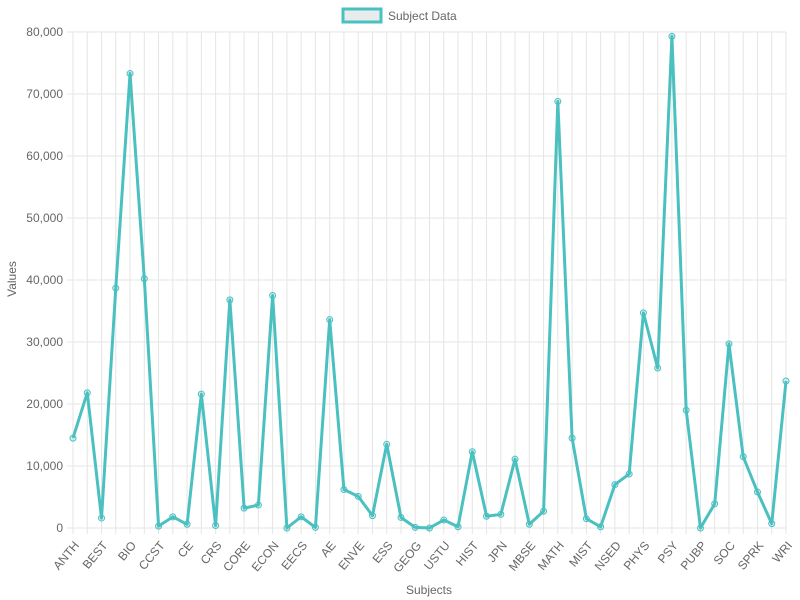  Describe the element at coordinates (236, 557) in the screenshot. I see `x-tick-label: CORE` at that location.